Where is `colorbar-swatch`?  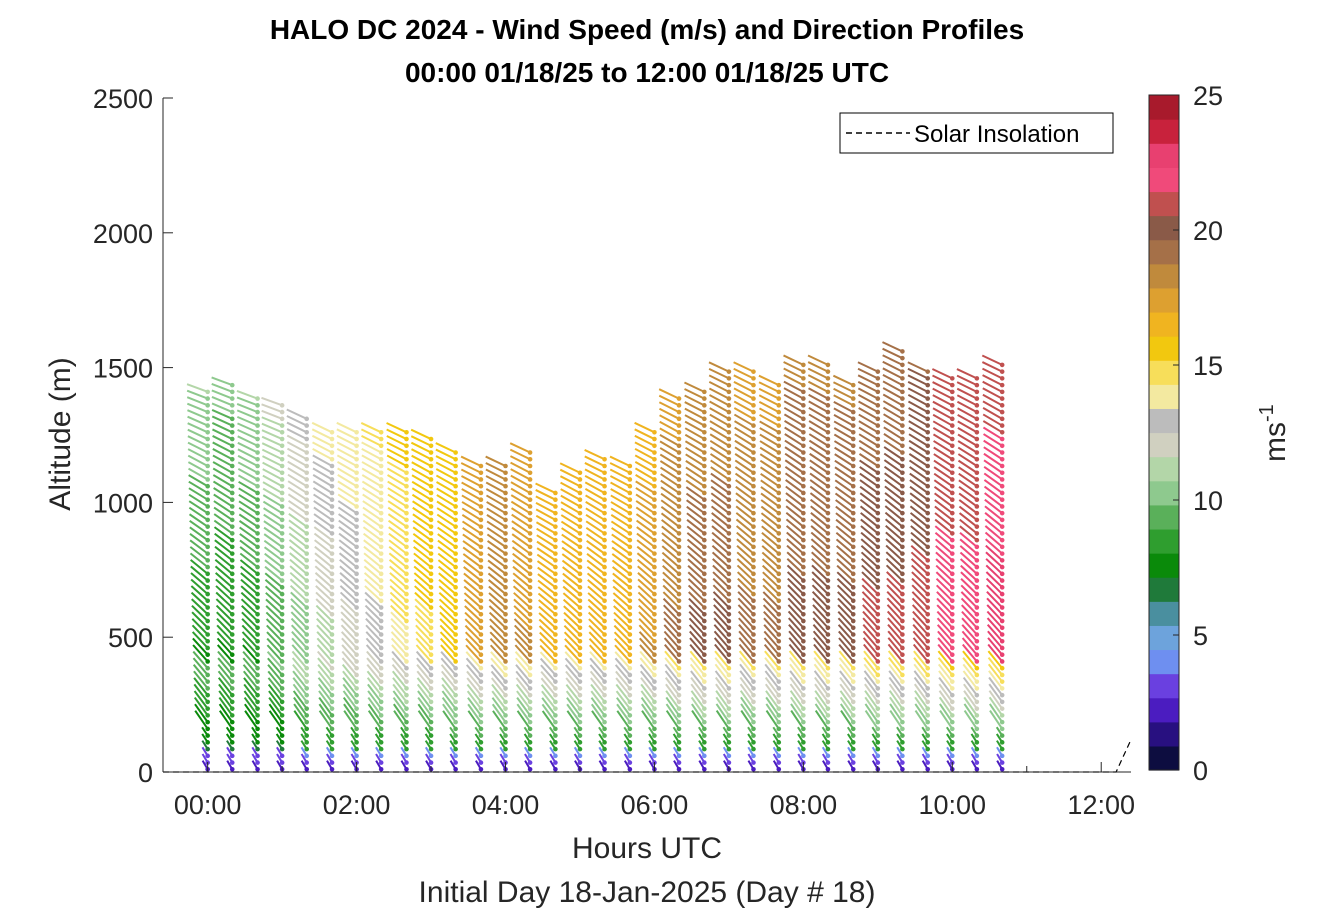
colorbar-swatch is located at coordinates (1164, 638).